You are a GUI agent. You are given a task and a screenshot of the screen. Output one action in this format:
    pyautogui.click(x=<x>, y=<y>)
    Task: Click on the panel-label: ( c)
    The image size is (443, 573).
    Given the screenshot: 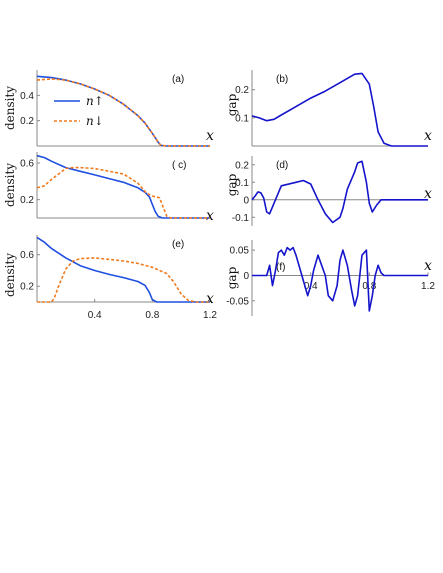 What is the action you would take?
    pyautogui.click(x=179, y=165)
    